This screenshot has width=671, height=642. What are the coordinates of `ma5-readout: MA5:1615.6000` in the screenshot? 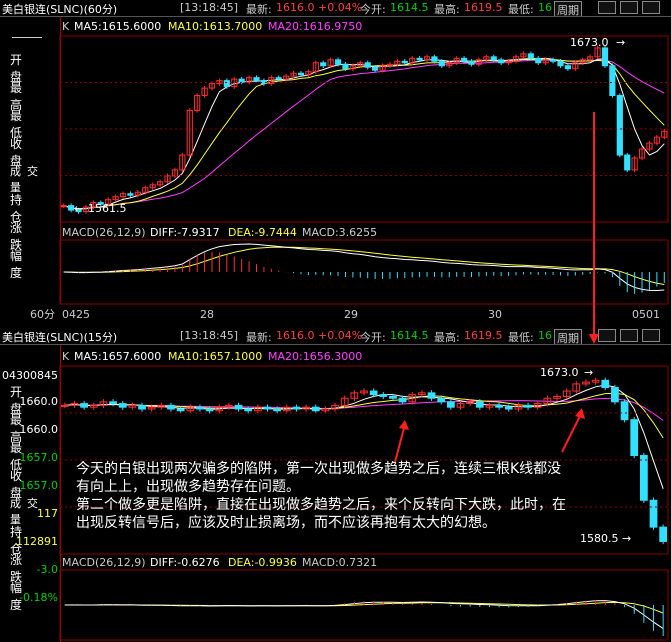 It's located at (117, 26).